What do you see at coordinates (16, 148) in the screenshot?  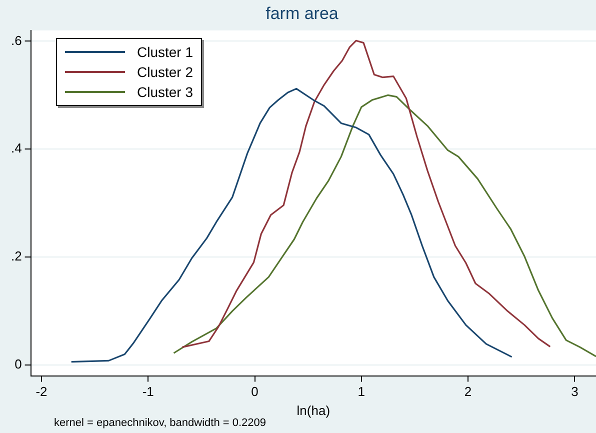 I see `y-tick-label: .4` at bounding box center [16, 148].